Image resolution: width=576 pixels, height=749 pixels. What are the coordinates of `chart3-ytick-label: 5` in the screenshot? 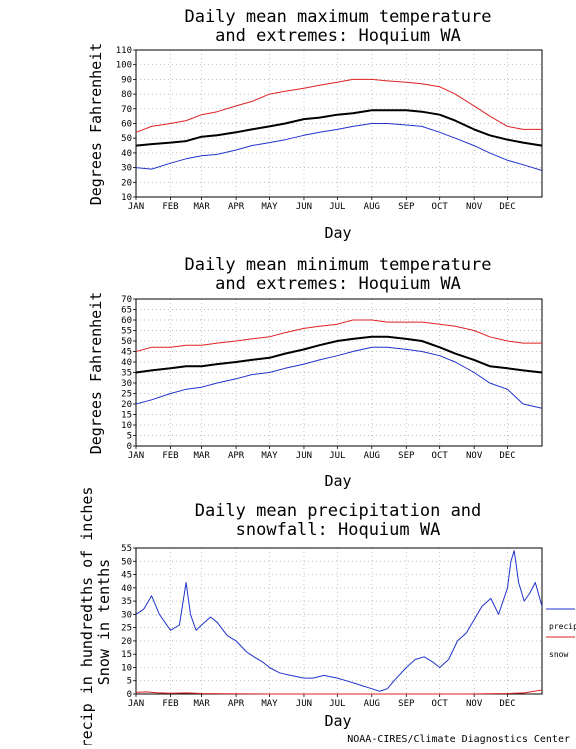 It's located at (129, 682).